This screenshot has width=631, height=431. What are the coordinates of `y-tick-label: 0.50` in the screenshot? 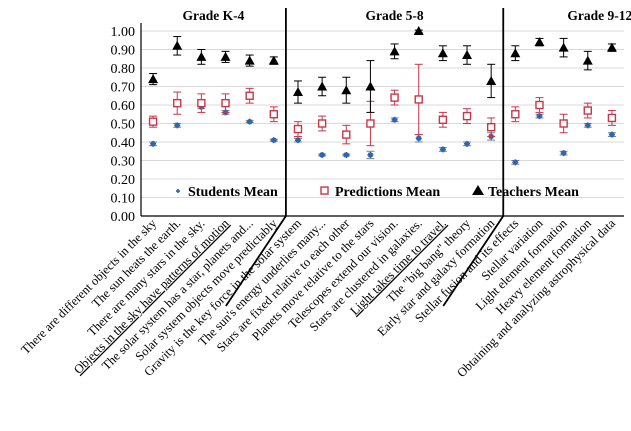 It's located at (123, 125).